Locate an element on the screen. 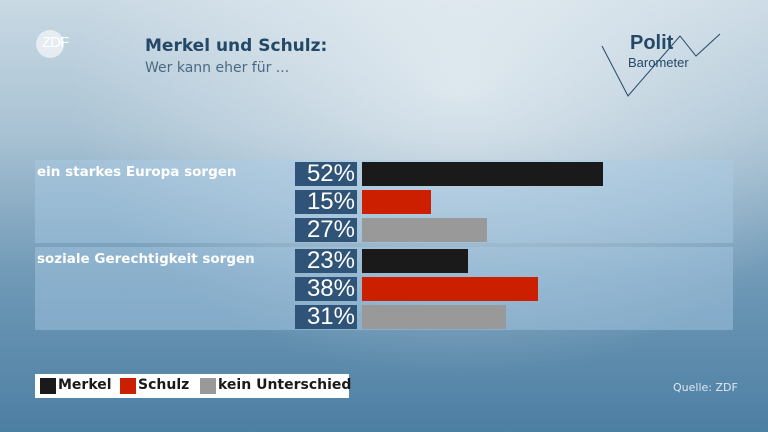 This screenshot has height=432, width=768. value-label: 52% is located at coordinates (326, 174).